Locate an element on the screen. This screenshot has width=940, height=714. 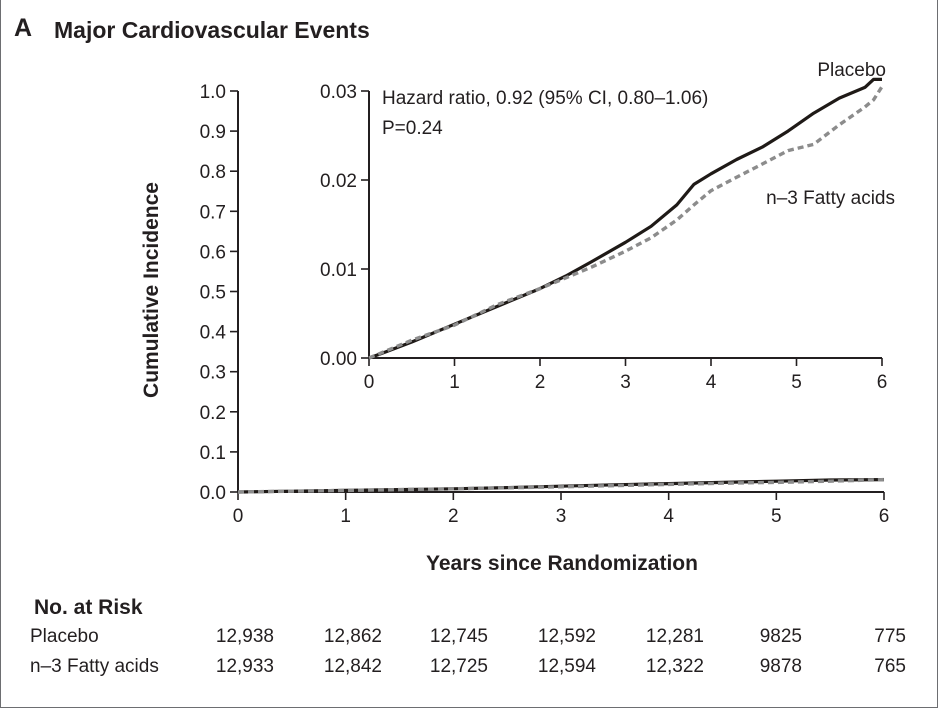
main-x-tick-label: 0 is located at coordinates (238, 516).